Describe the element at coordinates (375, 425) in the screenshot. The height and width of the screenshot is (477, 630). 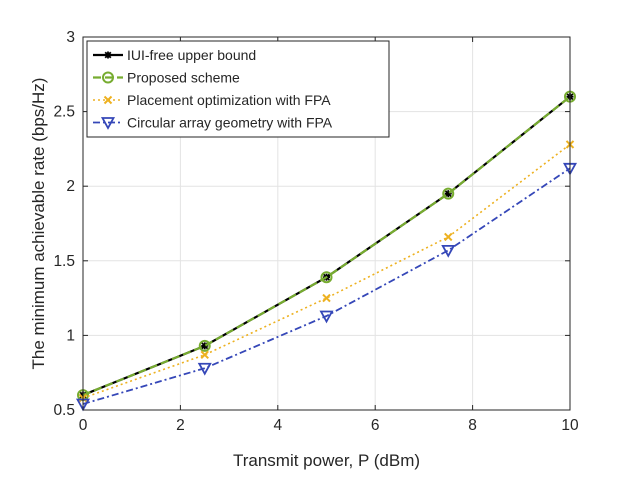
I see `x-tick-label: 6` at that location.